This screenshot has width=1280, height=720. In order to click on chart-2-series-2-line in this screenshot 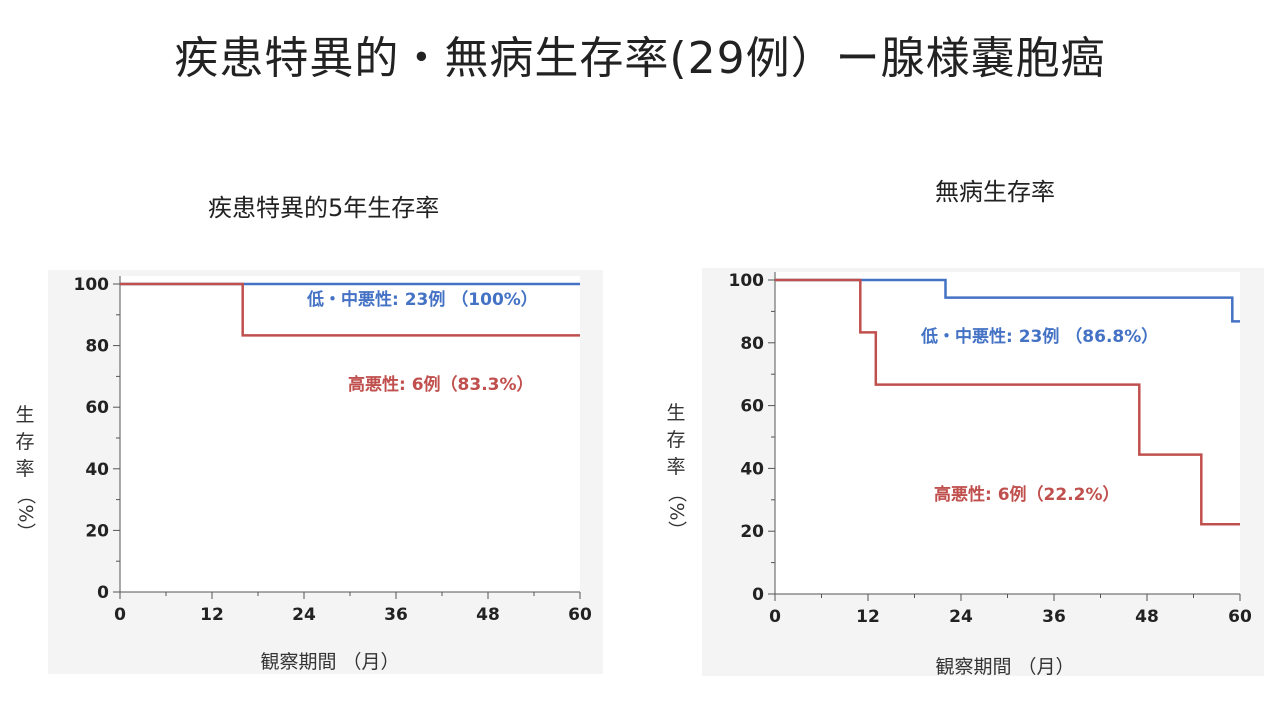, I will do `click(1007, 402)`.